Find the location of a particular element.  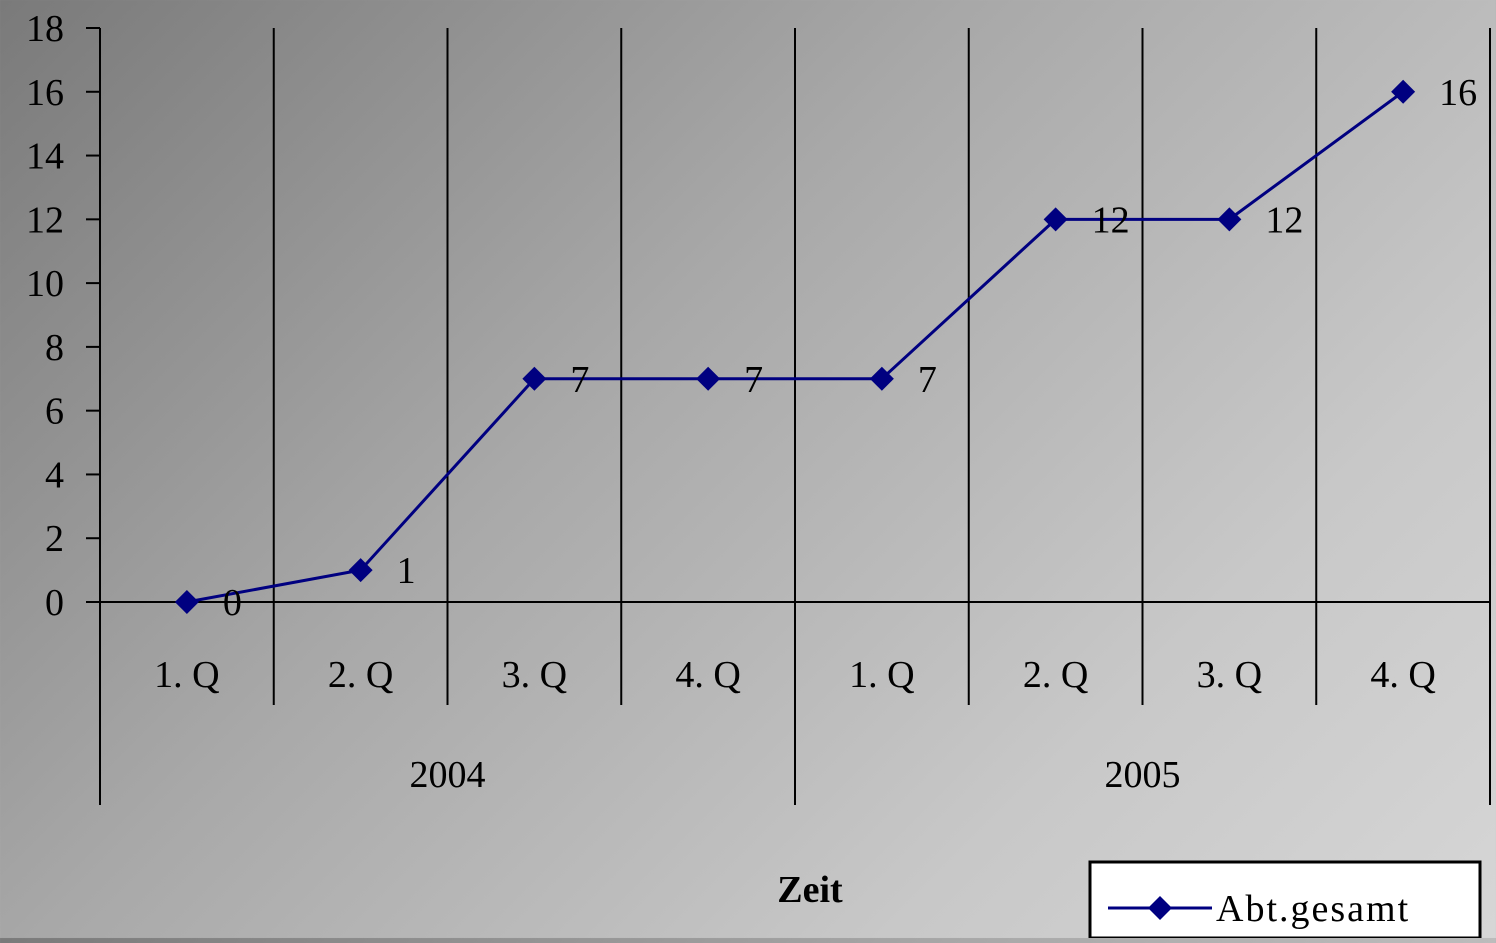

x-axis-title: Zeit is located at coordinates (810, 890).